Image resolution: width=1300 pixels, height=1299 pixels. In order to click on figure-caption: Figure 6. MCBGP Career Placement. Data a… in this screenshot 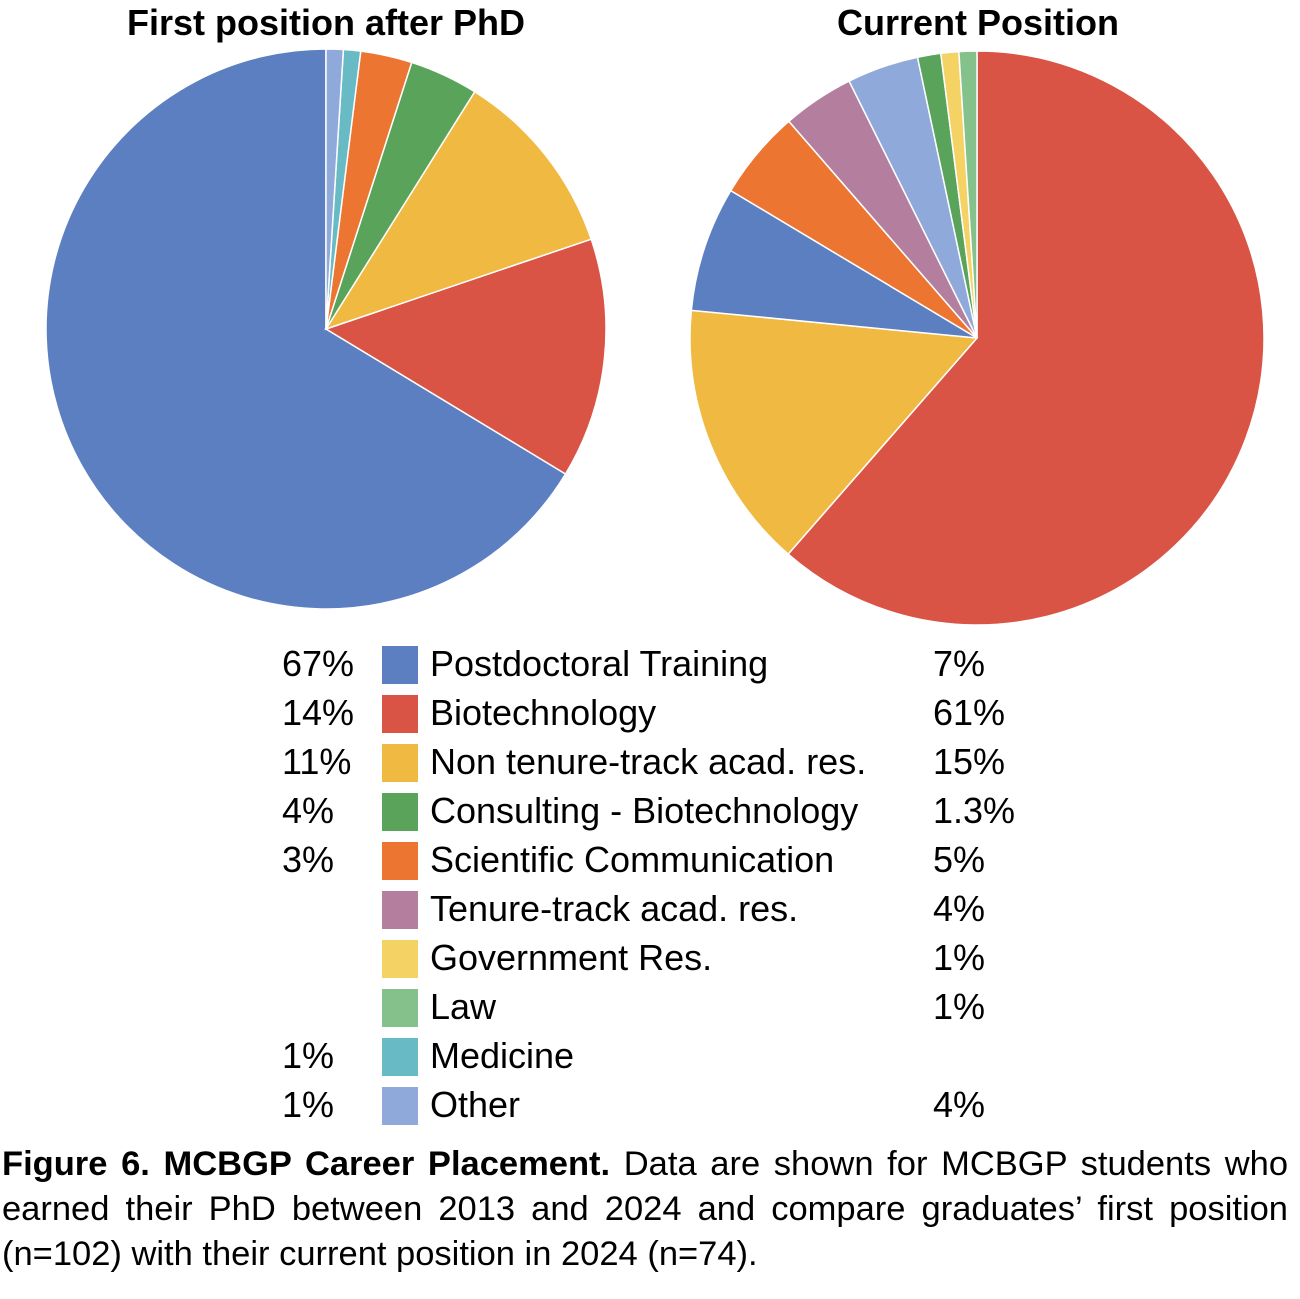, I will do `click(645, 1209)`.